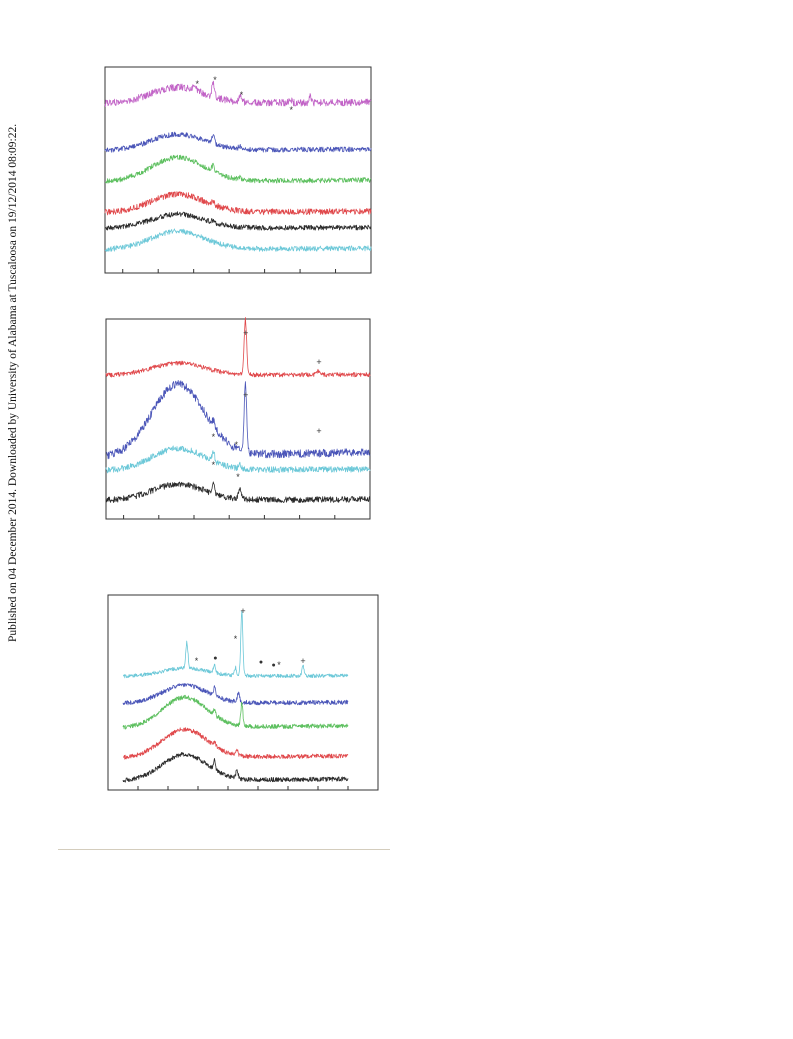 This screenshot has height=1039, width=793. I want to click on page-divider, so click(224, 849).